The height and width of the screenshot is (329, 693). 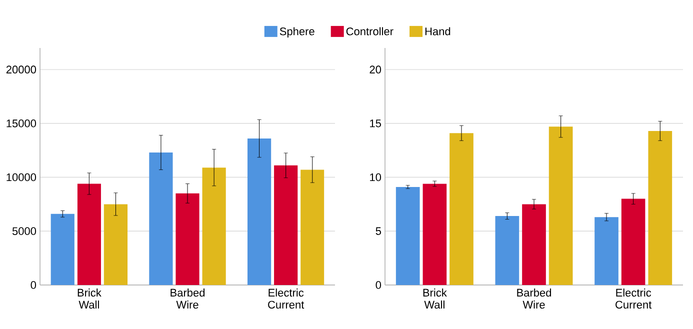 I want to click on y-tick-label: 5000, so click(x=24, y=231).